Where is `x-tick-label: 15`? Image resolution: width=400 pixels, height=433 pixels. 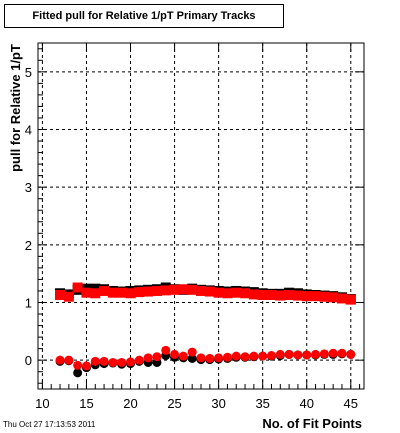
x-tick-label: 15 is located at coordinates (86, 403).